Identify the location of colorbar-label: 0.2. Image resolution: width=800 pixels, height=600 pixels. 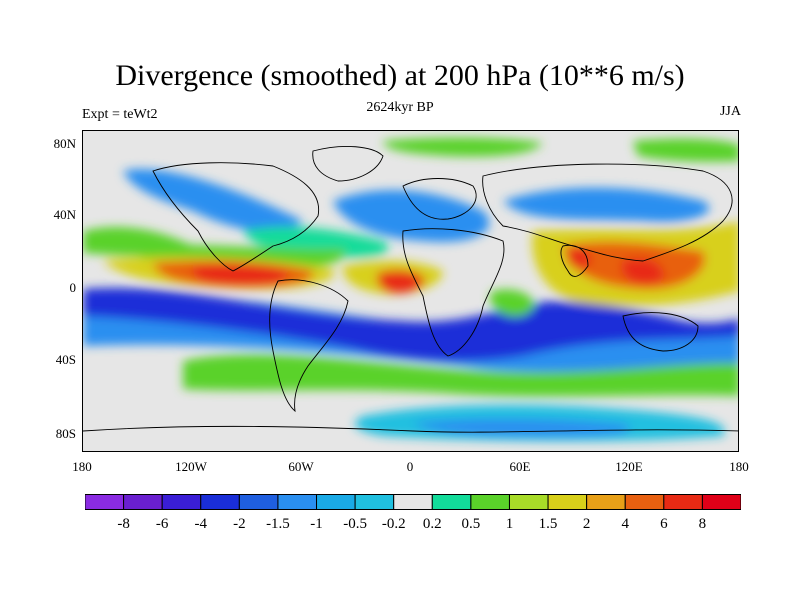
(432, 524).